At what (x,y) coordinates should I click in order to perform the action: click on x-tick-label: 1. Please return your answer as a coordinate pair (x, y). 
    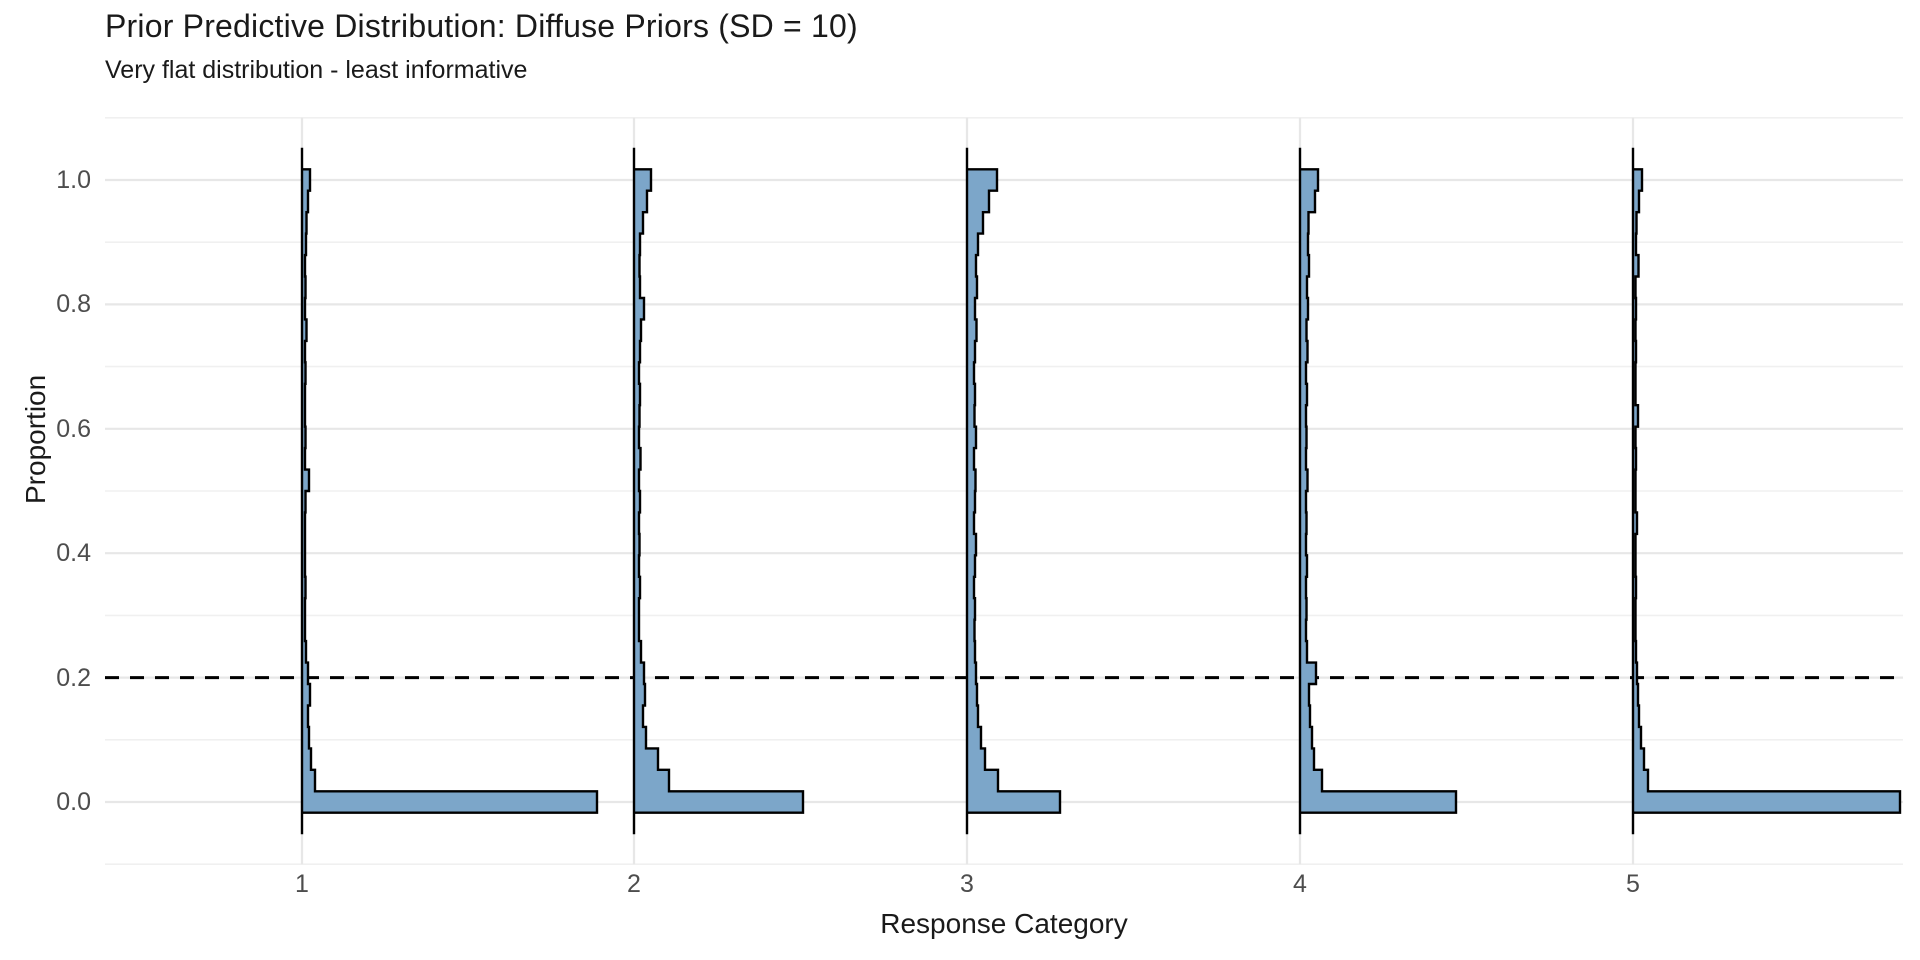
    Looking at the image, I should click on (302, 884).